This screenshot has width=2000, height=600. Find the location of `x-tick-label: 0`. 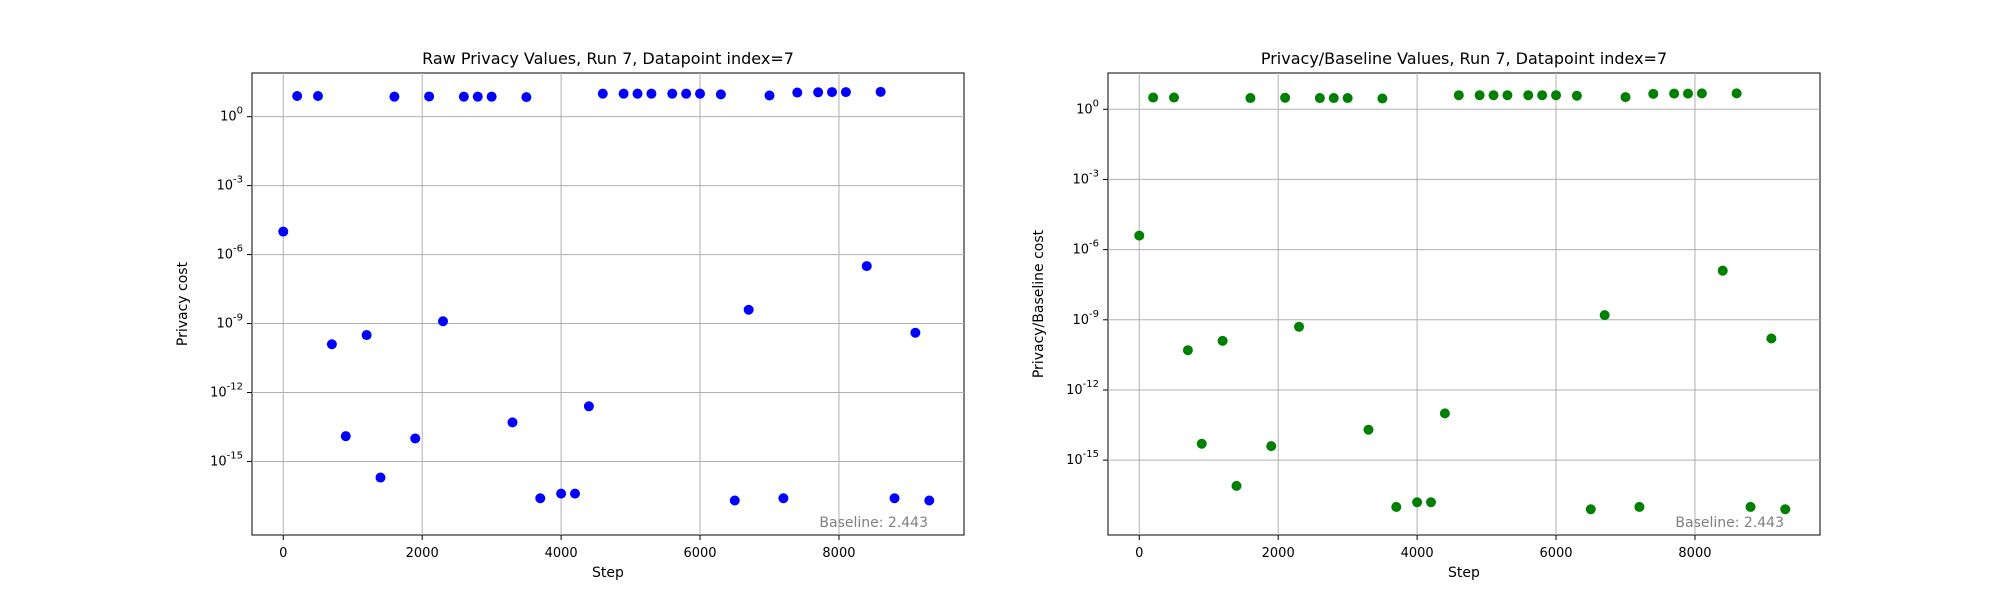

x-tick-label: 0 is located at coordinates (283, 553).